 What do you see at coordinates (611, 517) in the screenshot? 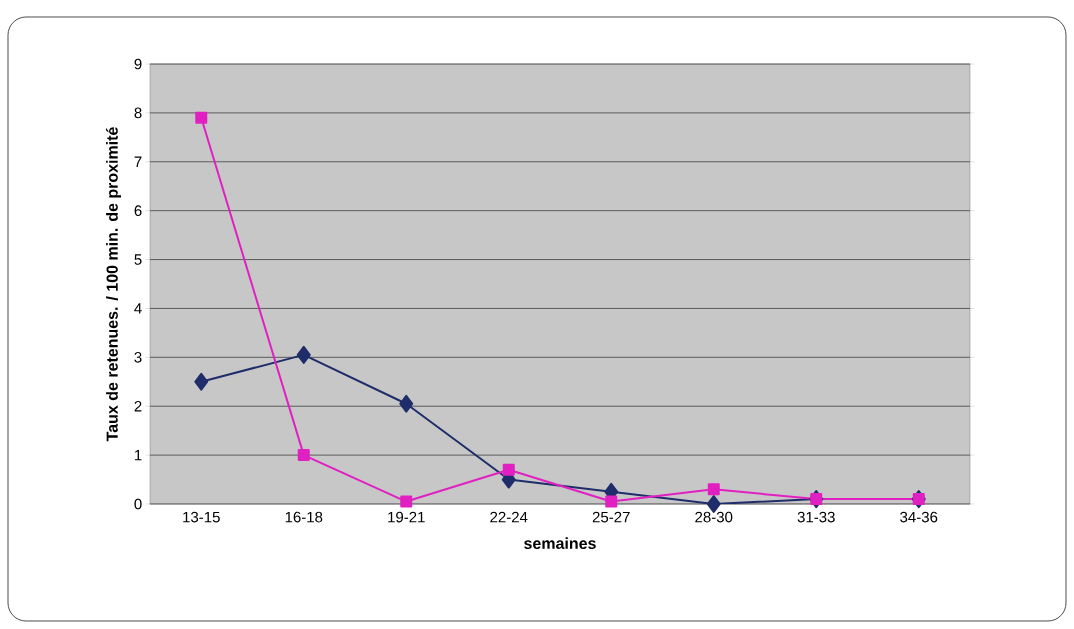
I see `x-tick-label: 25-27` at bounding box center [611, 517].